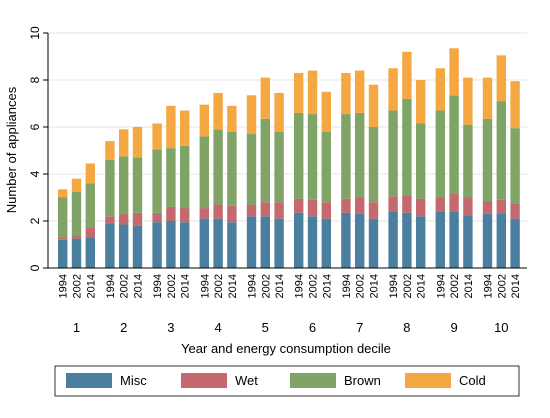  I want to click on x-decile-label: 8, so click(406, 327).